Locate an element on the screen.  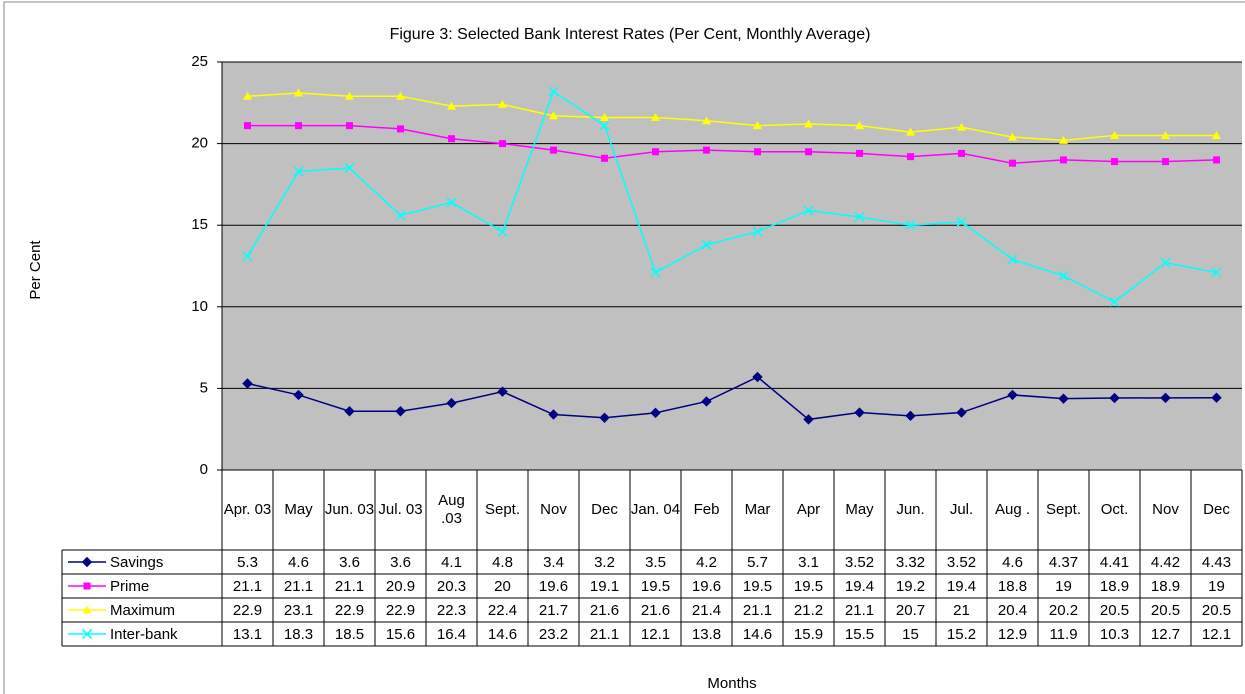
y-axis-label: Per Cent is located at coordinates (35, 270).